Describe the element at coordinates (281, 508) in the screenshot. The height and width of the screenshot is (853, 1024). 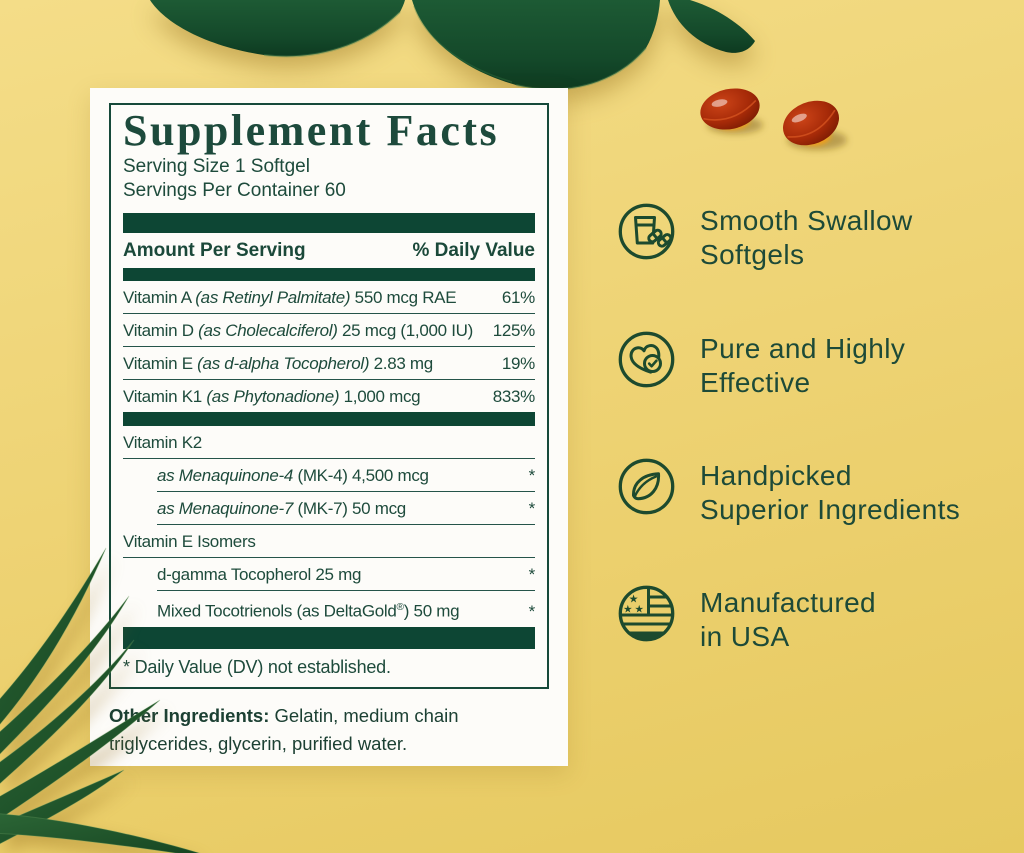
I see `fact-label: as Menaquinone-7 (MK-7) 50 mcg` at that location.